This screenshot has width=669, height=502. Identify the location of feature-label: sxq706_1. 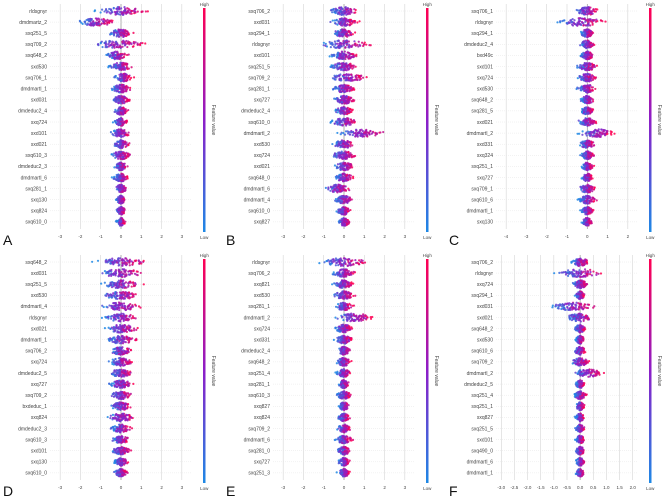
(482, 12).